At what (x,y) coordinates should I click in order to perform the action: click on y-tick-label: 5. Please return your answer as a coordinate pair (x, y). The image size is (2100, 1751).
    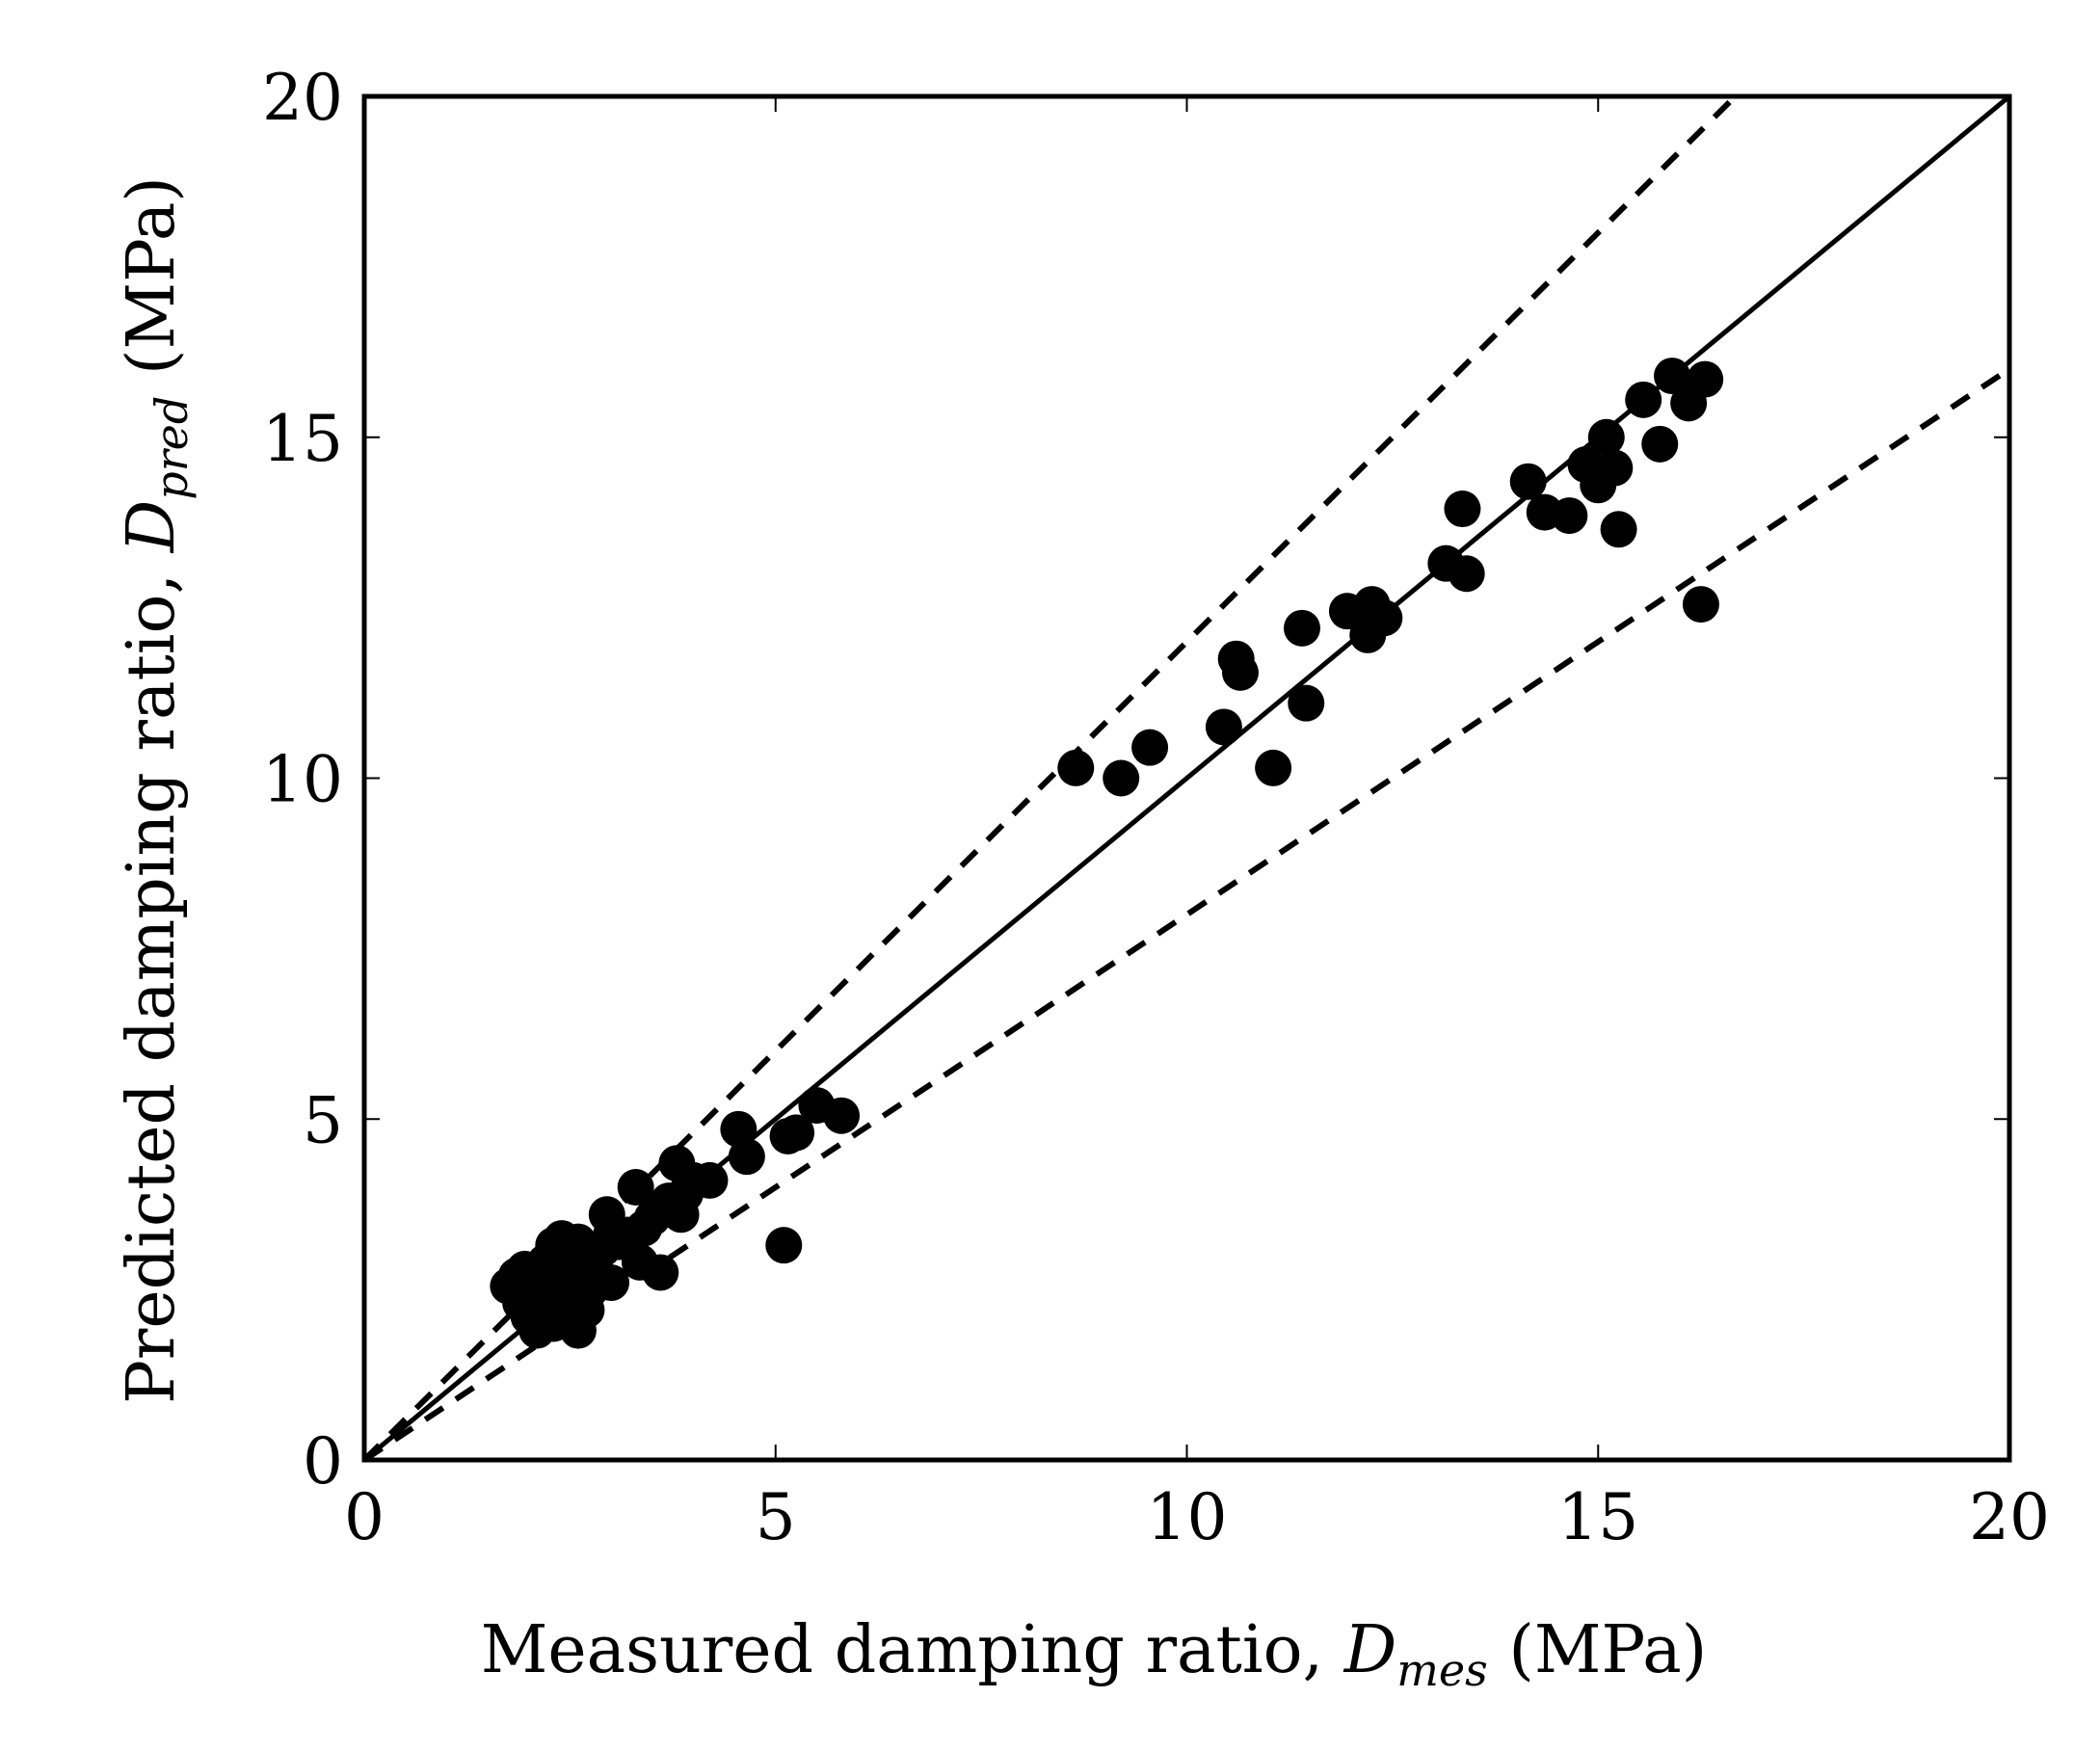
    Looking at the image, I should click on (323, 1120).